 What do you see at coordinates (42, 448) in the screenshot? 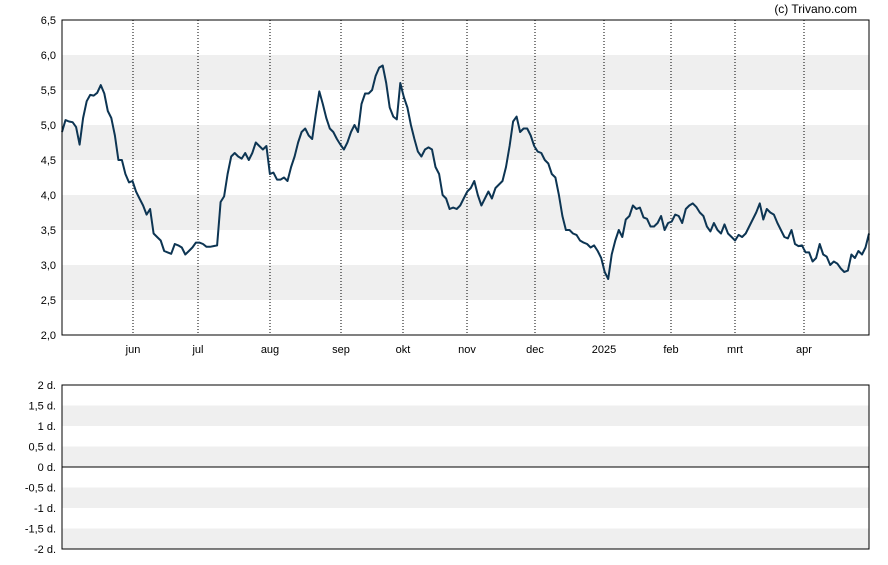
I see `y-tick-label: 0,5 d.` at bounding box center [42, 448].